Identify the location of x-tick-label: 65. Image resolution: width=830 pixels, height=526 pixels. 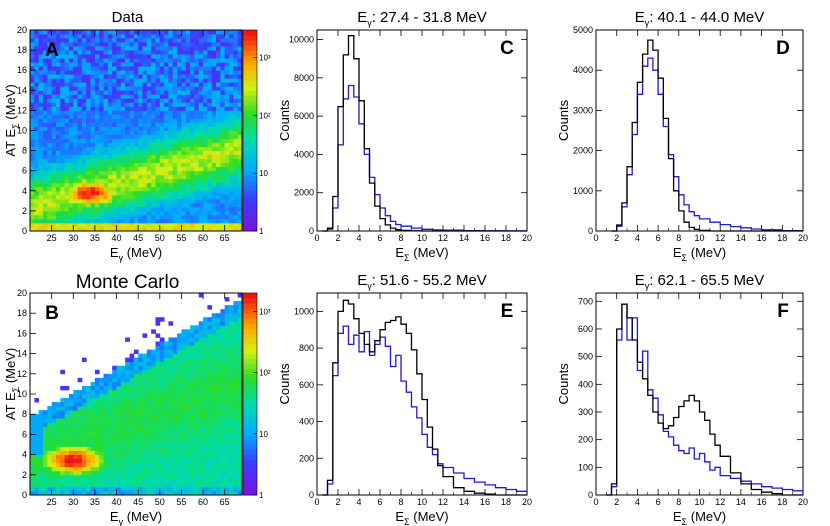
(225, 238).